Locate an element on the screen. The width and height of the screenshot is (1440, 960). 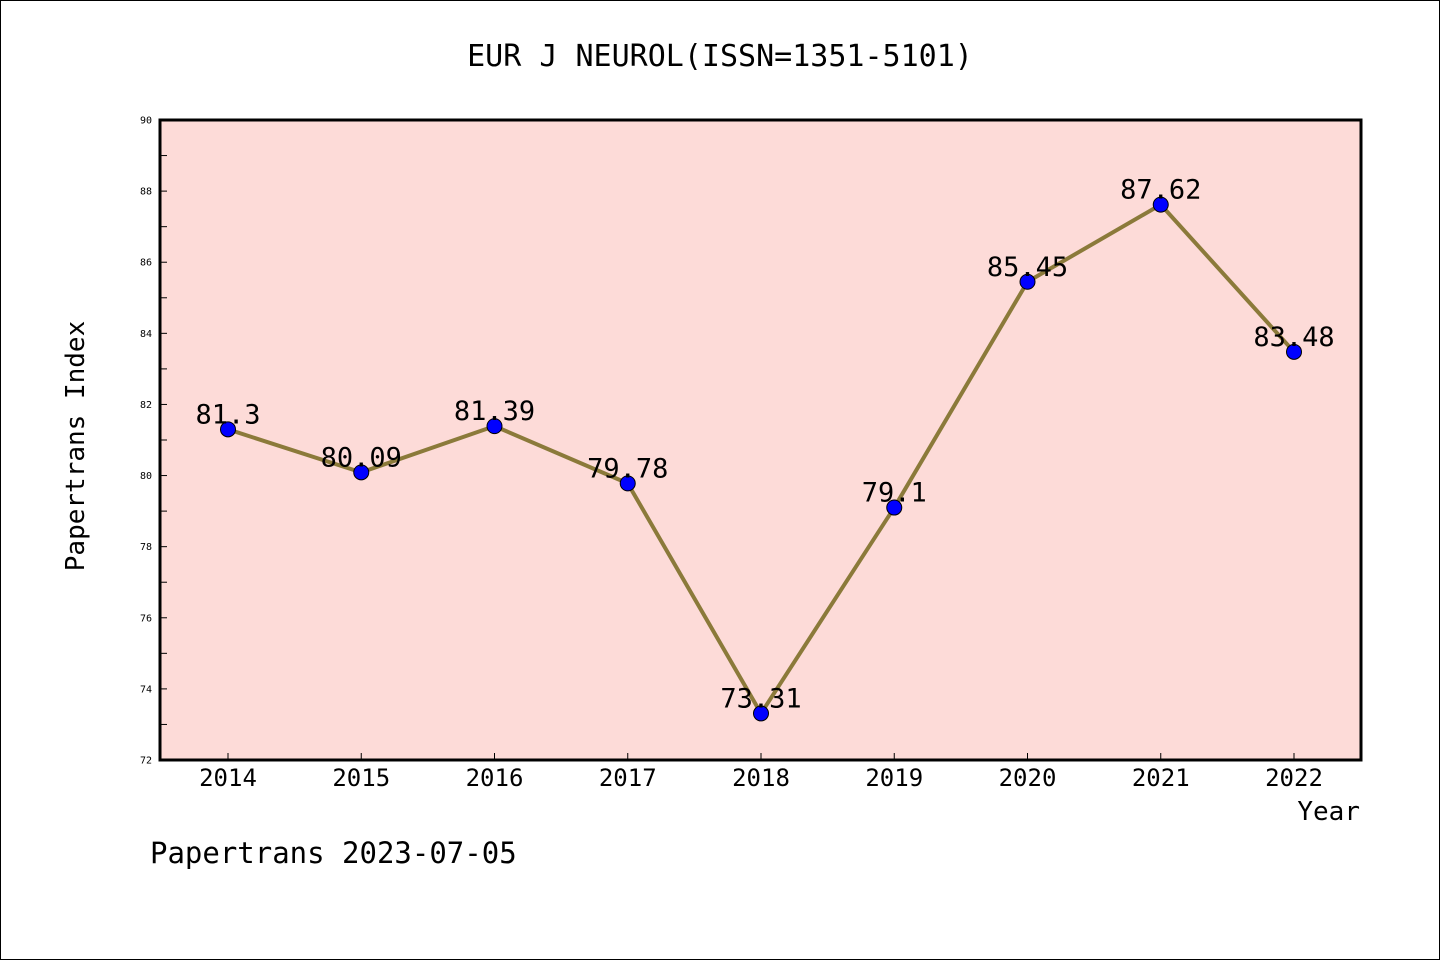
y-tick-label: 82 is located at coordinates (146, 405).